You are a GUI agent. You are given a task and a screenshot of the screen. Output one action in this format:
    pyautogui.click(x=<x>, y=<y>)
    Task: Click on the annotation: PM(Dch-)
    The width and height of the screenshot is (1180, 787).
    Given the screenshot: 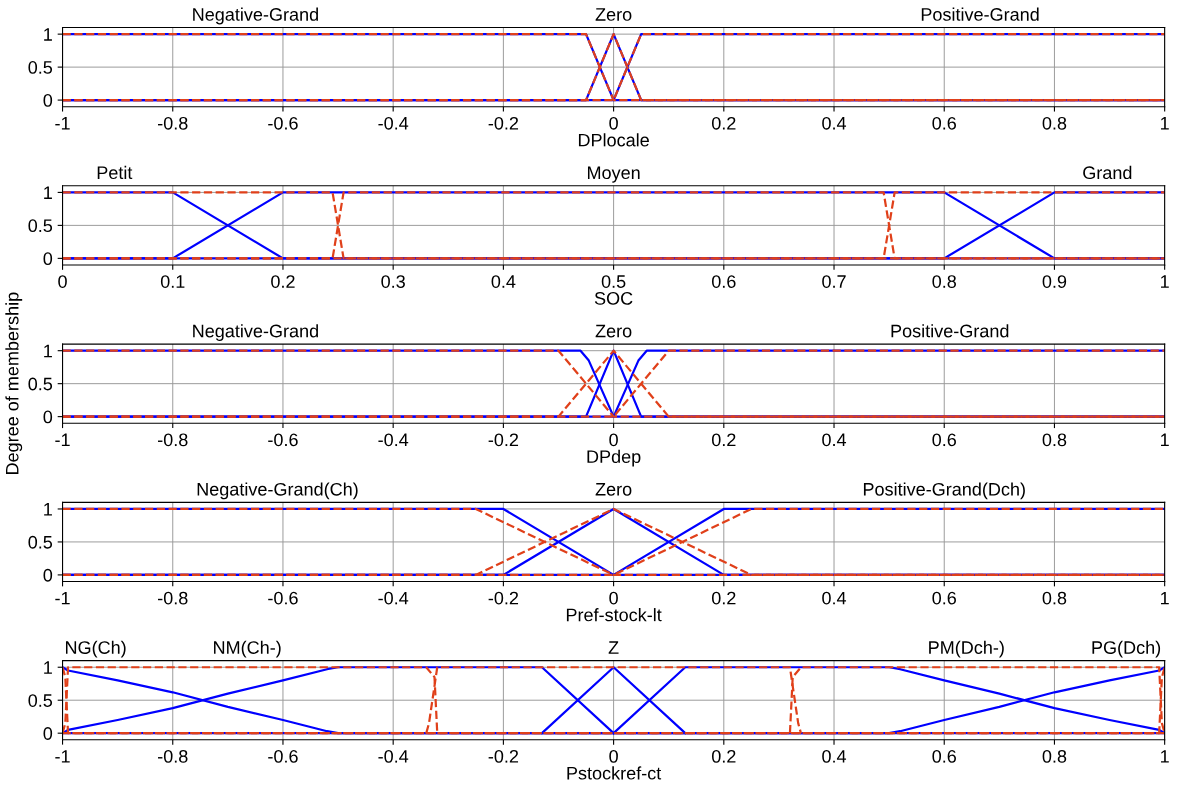 What is the action you would take?
    pyautogui.click(x=966, y=649)
    